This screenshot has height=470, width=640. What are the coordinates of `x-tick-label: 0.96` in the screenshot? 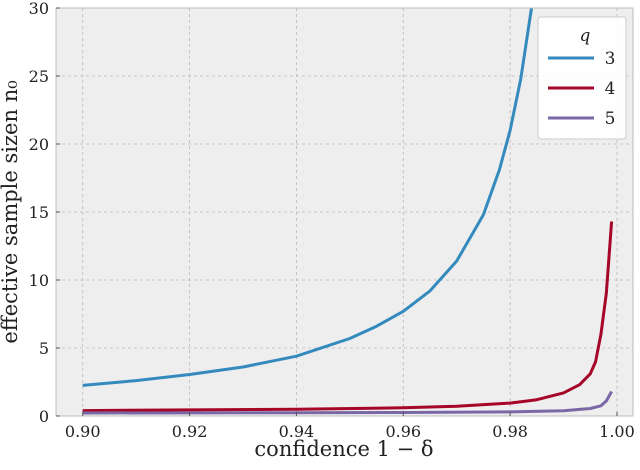 It's located at (403, 431).